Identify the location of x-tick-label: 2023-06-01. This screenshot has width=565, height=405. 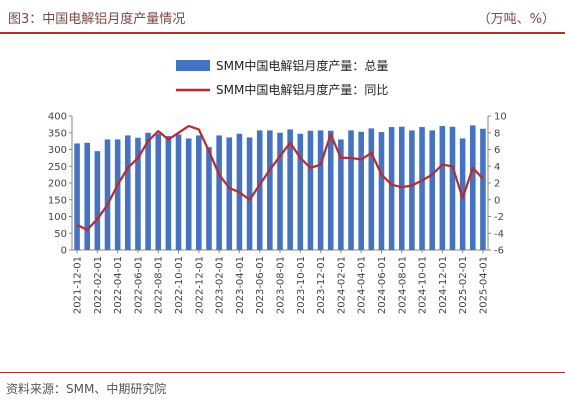
(260, 285).